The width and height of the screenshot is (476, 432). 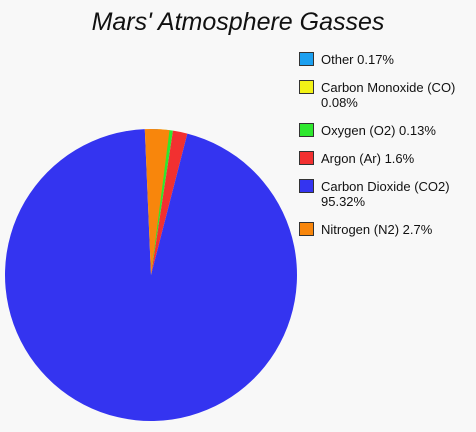 I want to click on legend-item-nitrogen: Nitrogen (N2) 2.7%, so click(x=386, y=229).